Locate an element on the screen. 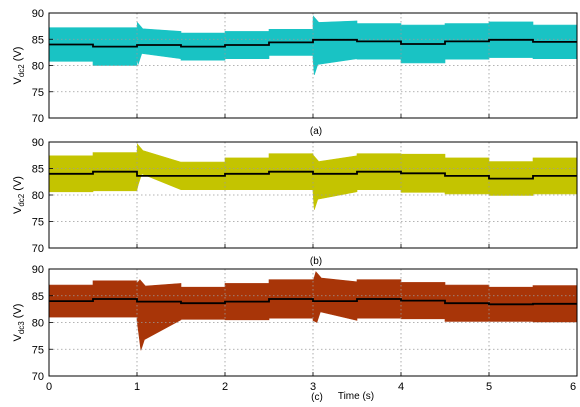  y-axis-label: Vdc3 (V) is located at coordinates (19, 323).